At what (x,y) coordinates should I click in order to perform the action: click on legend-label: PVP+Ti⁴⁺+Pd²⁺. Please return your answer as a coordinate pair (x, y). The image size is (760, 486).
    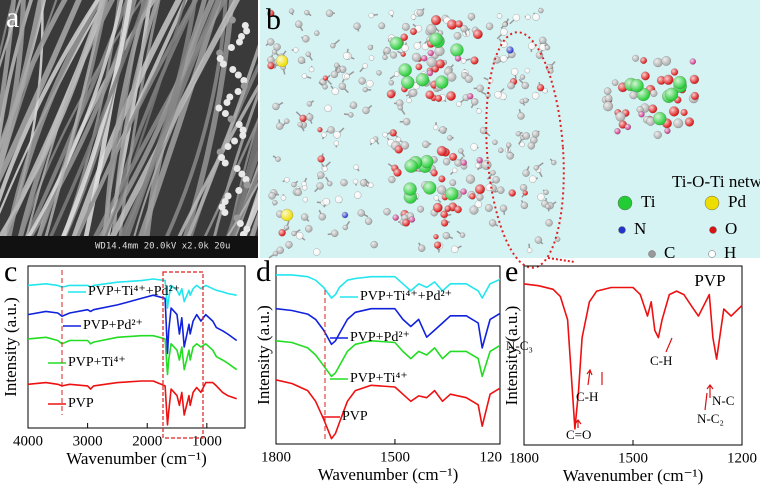
    Looking at the image, I should click on (406, 296).